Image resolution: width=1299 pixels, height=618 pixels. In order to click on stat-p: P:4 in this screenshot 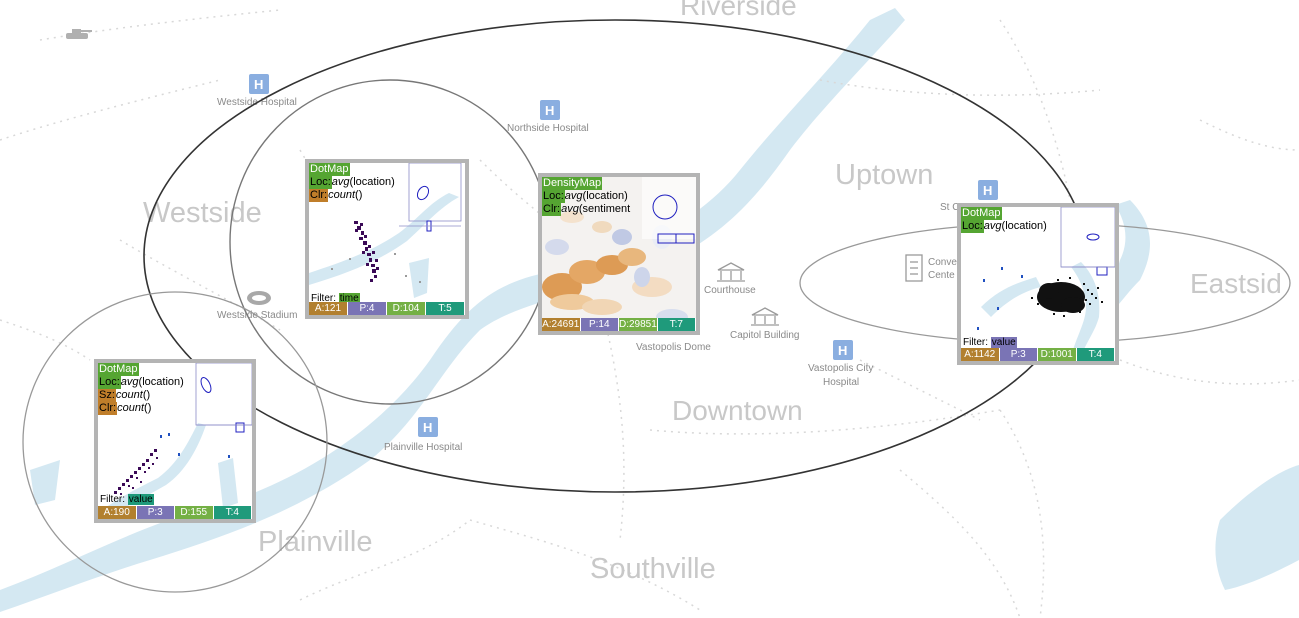, I will do `click(367, 308)`.